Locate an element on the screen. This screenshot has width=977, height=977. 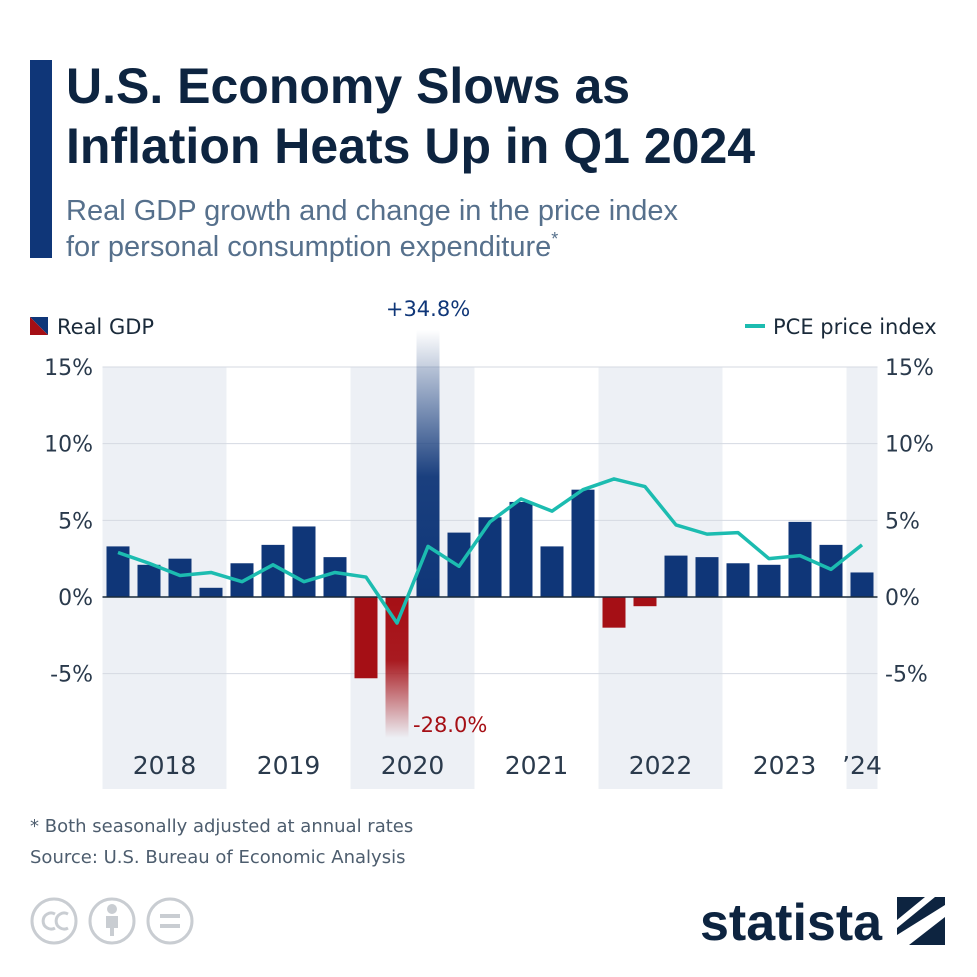
legend-swatch is located at coordinates (39, 326).